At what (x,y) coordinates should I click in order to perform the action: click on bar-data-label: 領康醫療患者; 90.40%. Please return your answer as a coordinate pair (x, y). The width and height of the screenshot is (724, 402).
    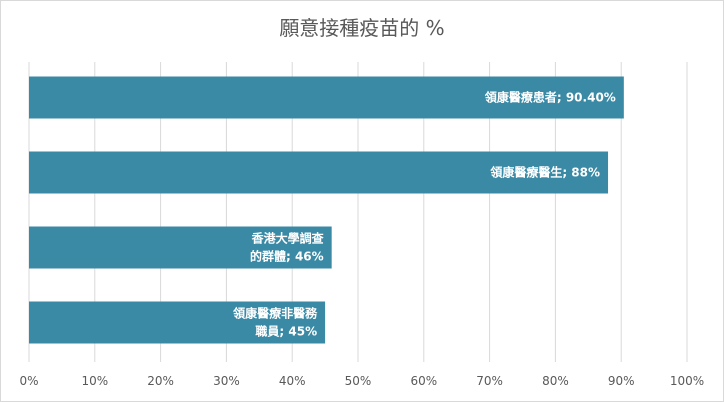
    Looking at the image, I should click on (550, 97).